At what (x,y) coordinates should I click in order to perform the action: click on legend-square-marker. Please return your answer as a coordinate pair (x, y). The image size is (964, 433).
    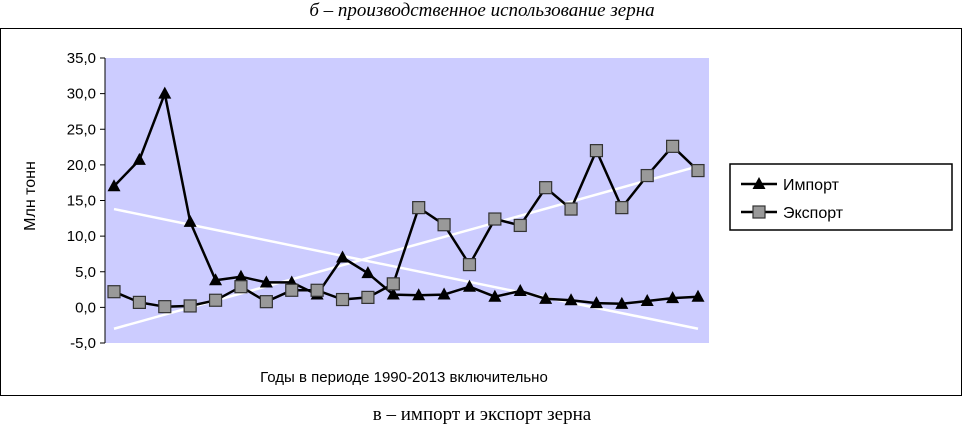
    Looking at the image, I should click on (759, 212).